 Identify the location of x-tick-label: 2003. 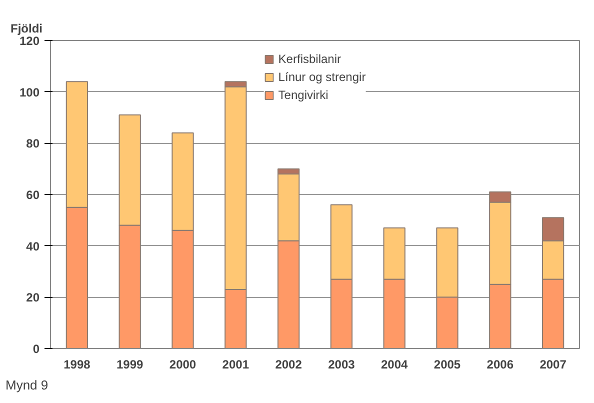
(342, 365).